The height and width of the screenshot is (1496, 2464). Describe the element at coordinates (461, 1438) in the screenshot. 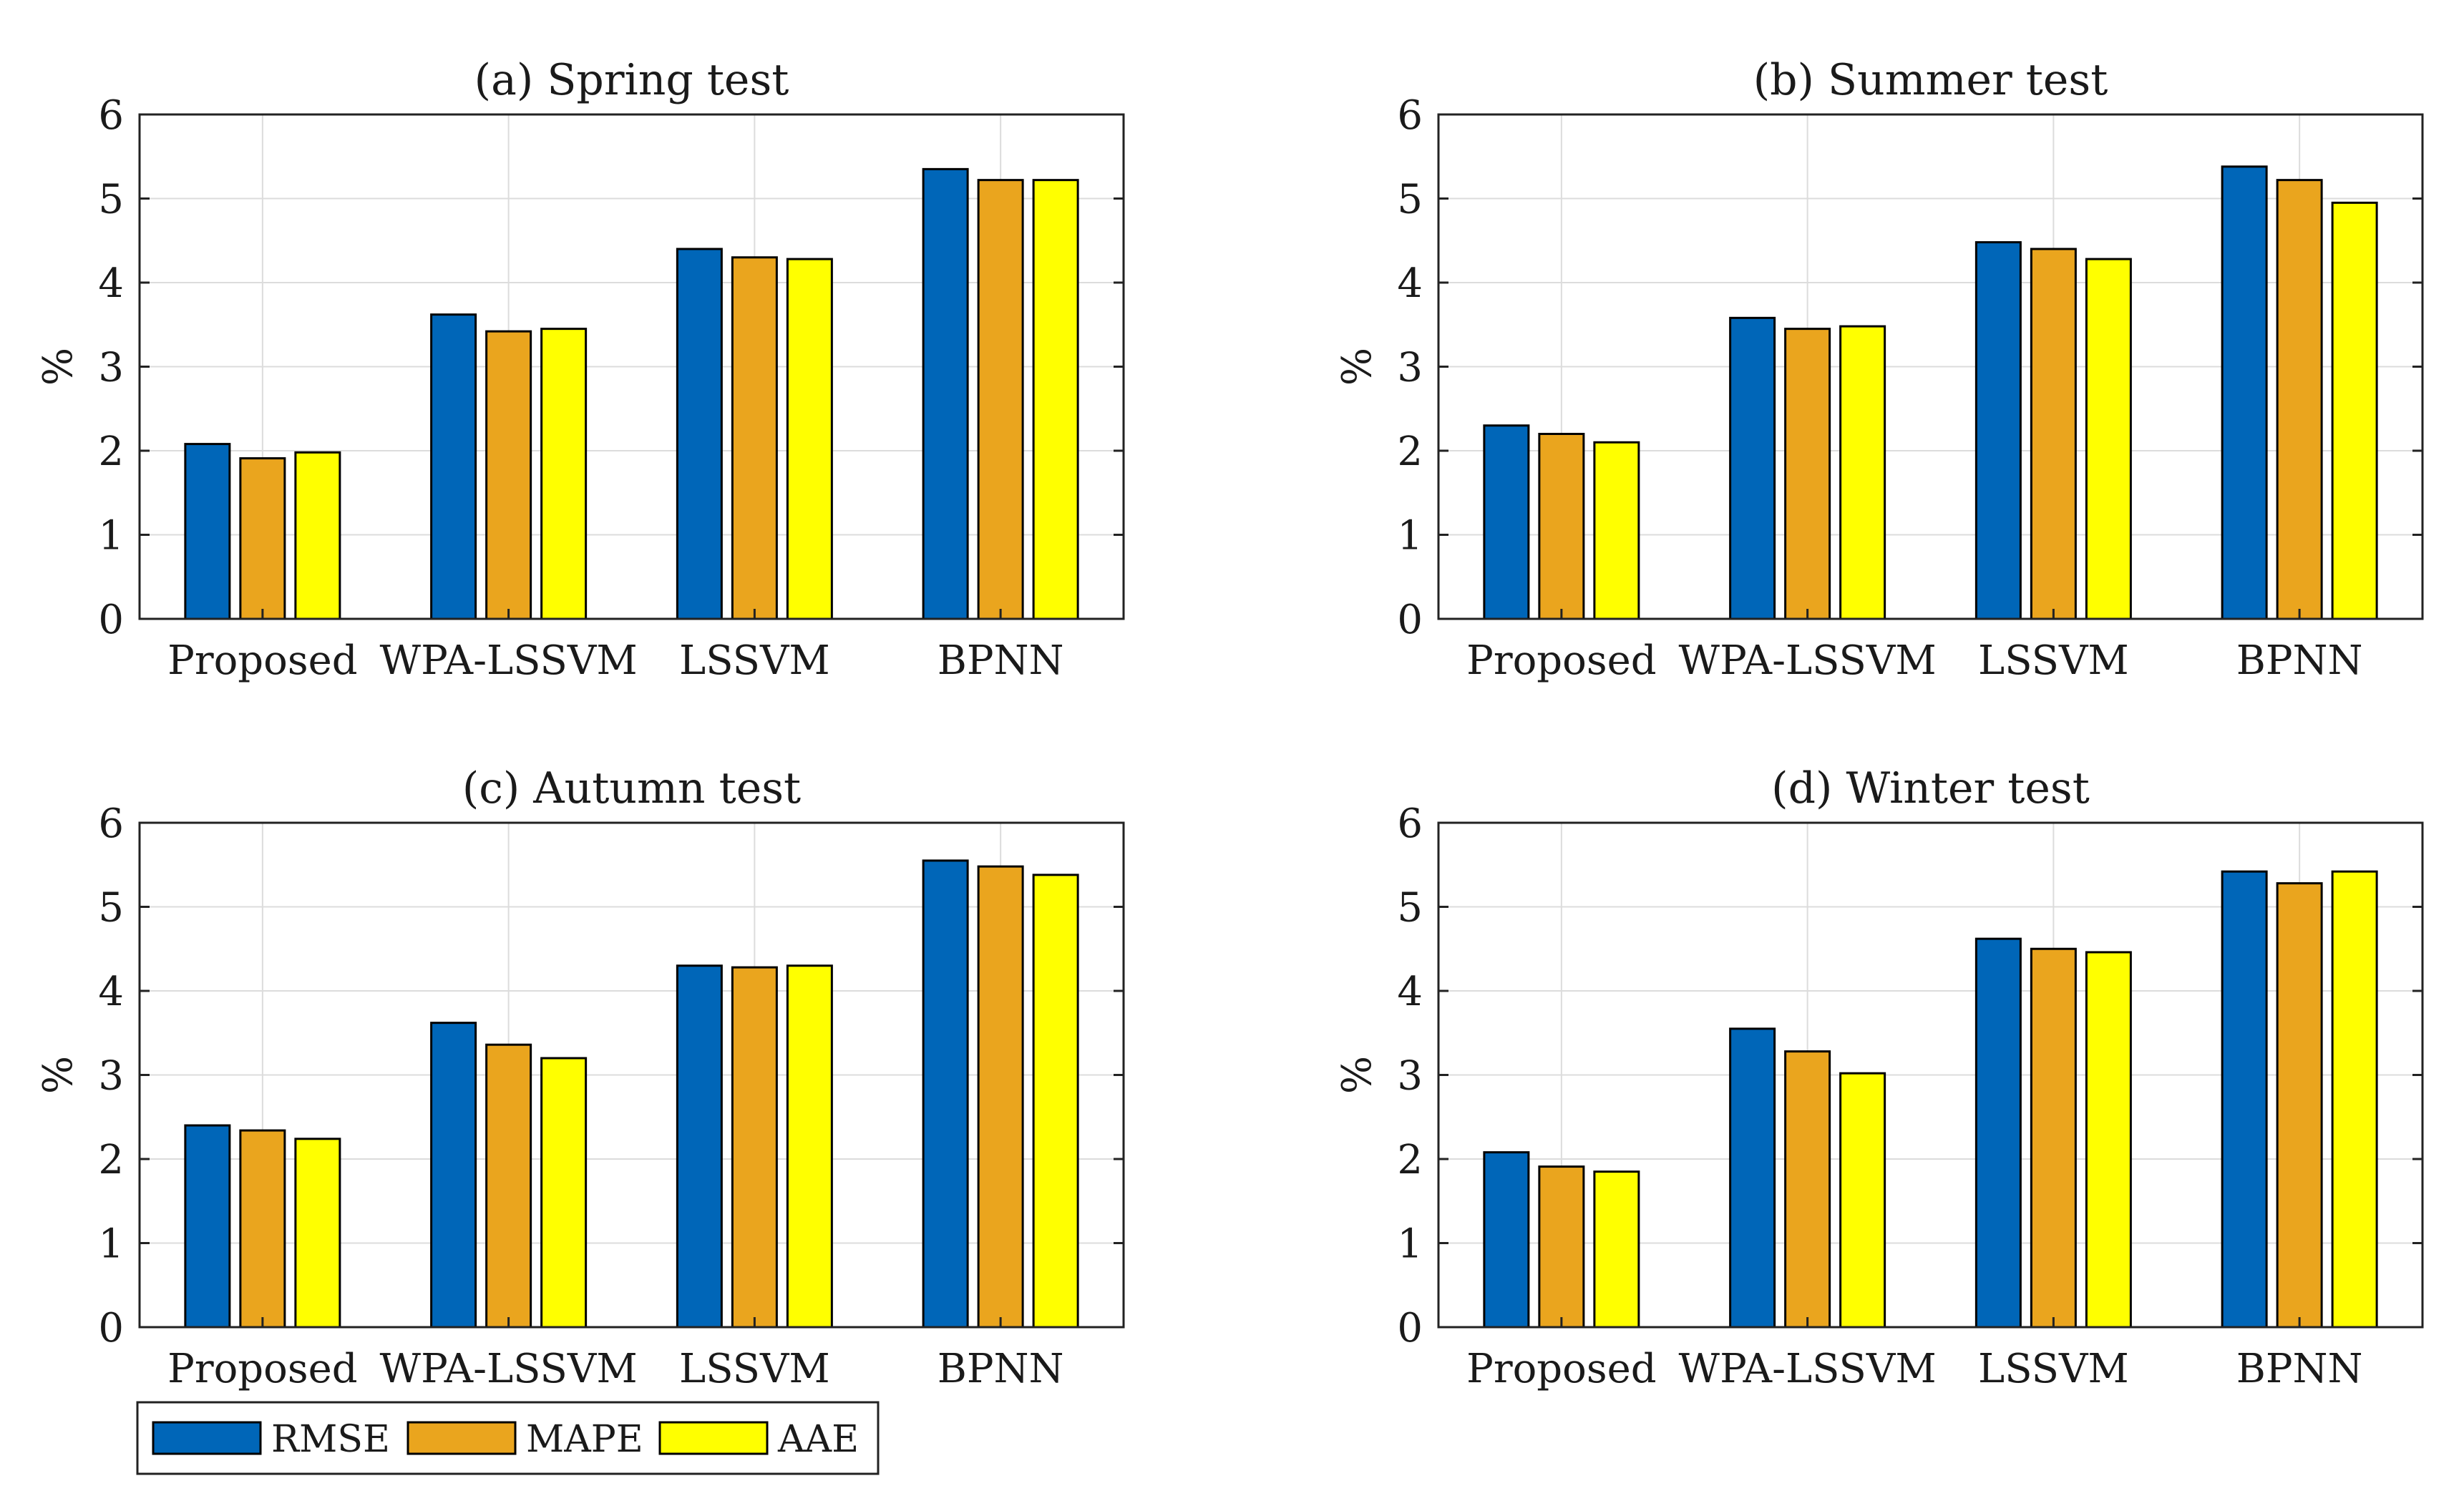

I see `legend-swatch-mape` at that location.